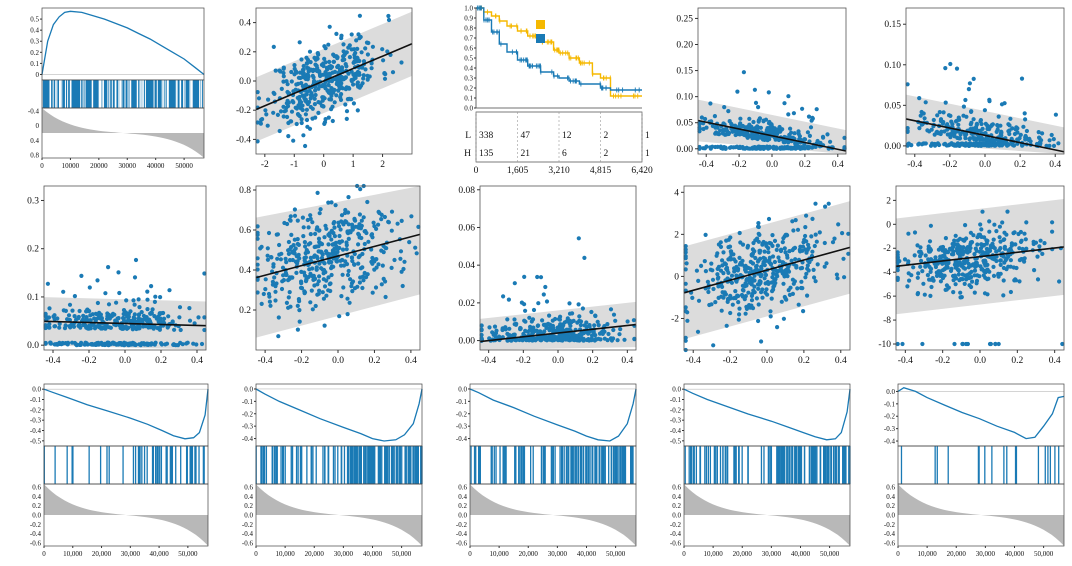 The image size is (1072, 566). What do you see at coordinates (36, 525) in the screenshot?
I see `y-tick-label: -0.2` at bounding box center [36, 525].